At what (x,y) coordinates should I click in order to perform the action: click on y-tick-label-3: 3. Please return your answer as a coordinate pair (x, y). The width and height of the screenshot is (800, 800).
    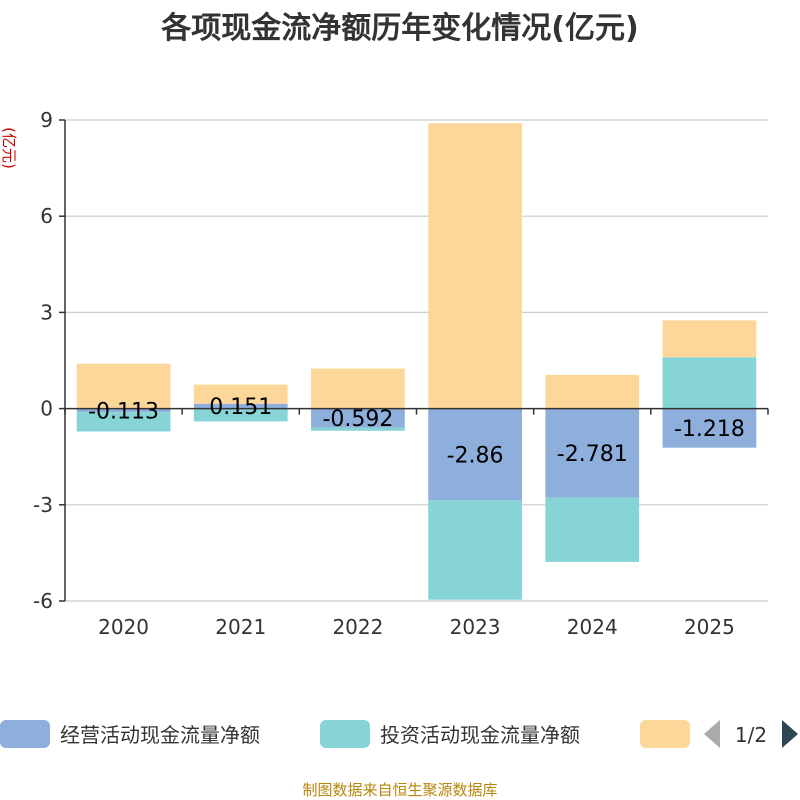
    Looking at the image, I should click on (46, 312).